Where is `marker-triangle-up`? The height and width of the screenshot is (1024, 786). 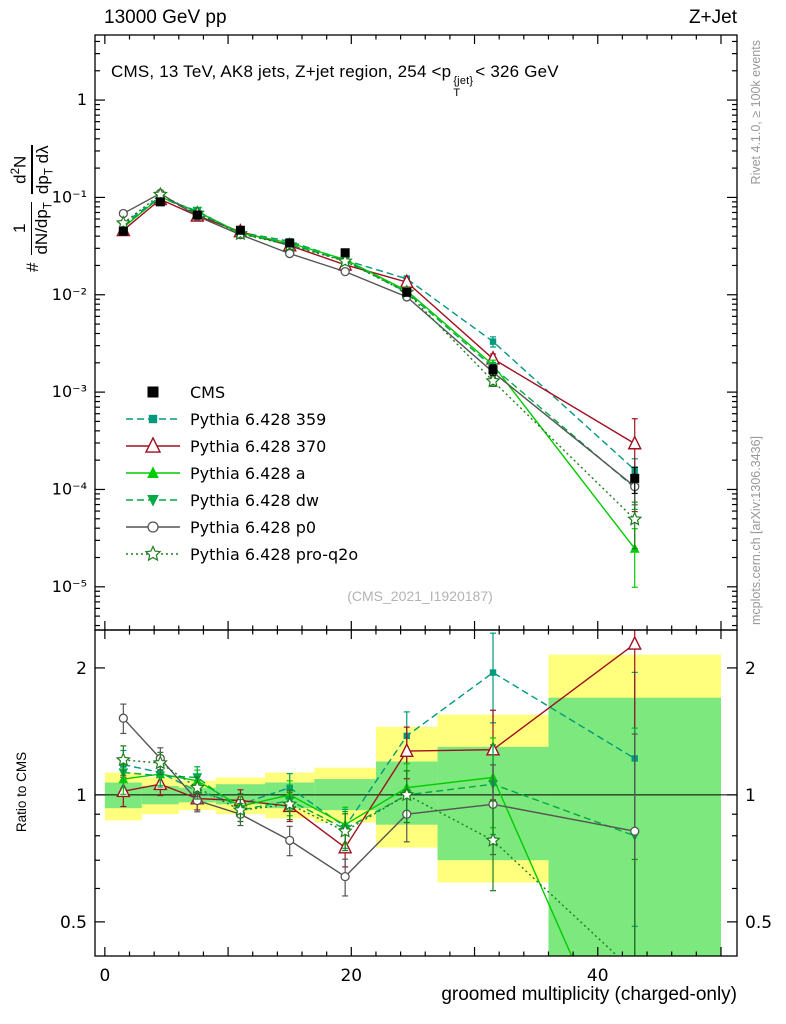
marker-triangle-up is located at coordinates (153, 472).